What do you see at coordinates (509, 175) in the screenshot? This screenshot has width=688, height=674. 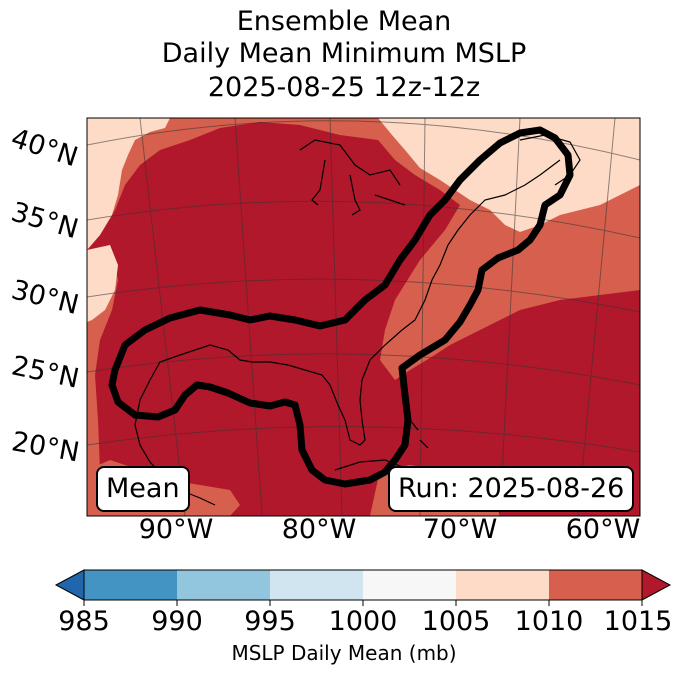 I see `fill-1005-1010-northeast` at bounding box center [509, 175].